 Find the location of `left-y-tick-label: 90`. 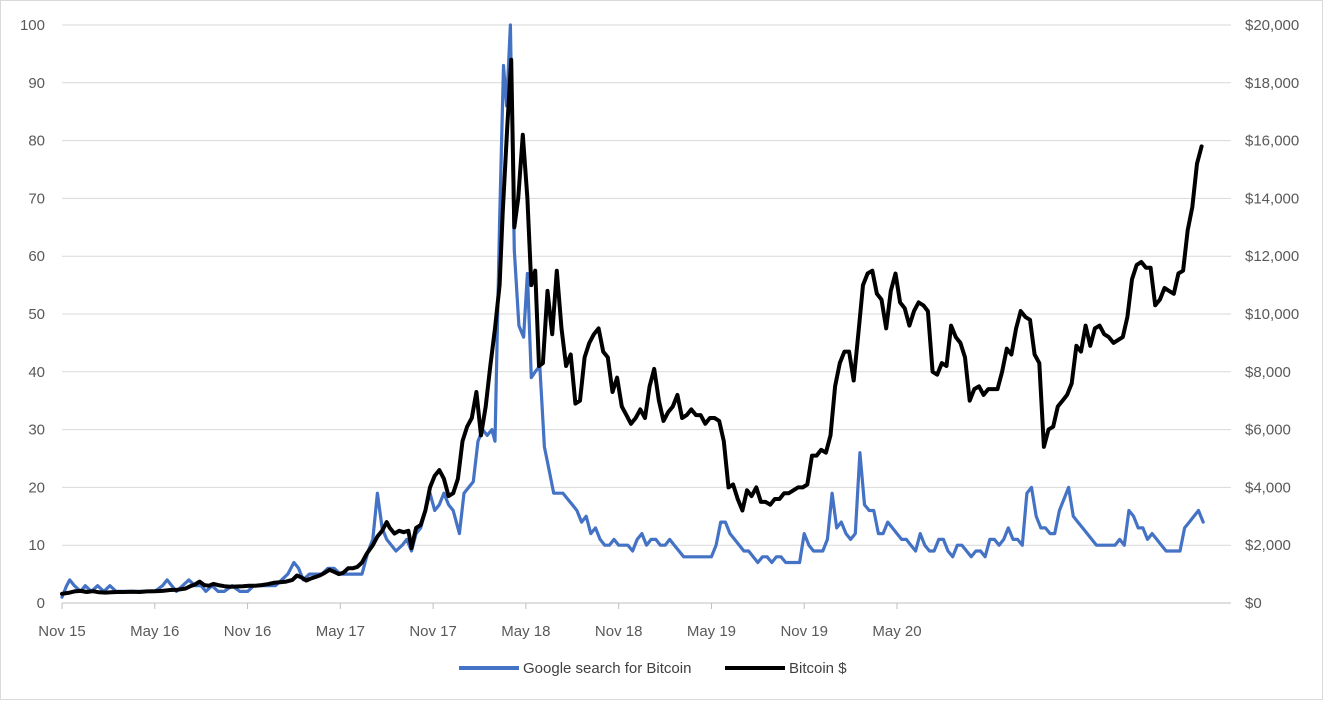

left-y-tick-label: 90 is located at coordinates (36, 83).